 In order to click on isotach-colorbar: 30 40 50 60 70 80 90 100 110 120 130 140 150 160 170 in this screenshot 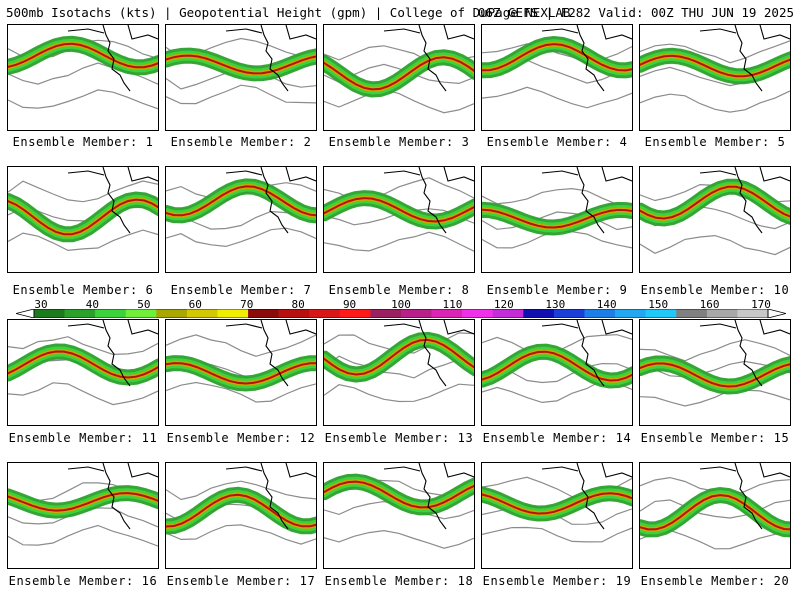, I will do `click(401, 309)`.